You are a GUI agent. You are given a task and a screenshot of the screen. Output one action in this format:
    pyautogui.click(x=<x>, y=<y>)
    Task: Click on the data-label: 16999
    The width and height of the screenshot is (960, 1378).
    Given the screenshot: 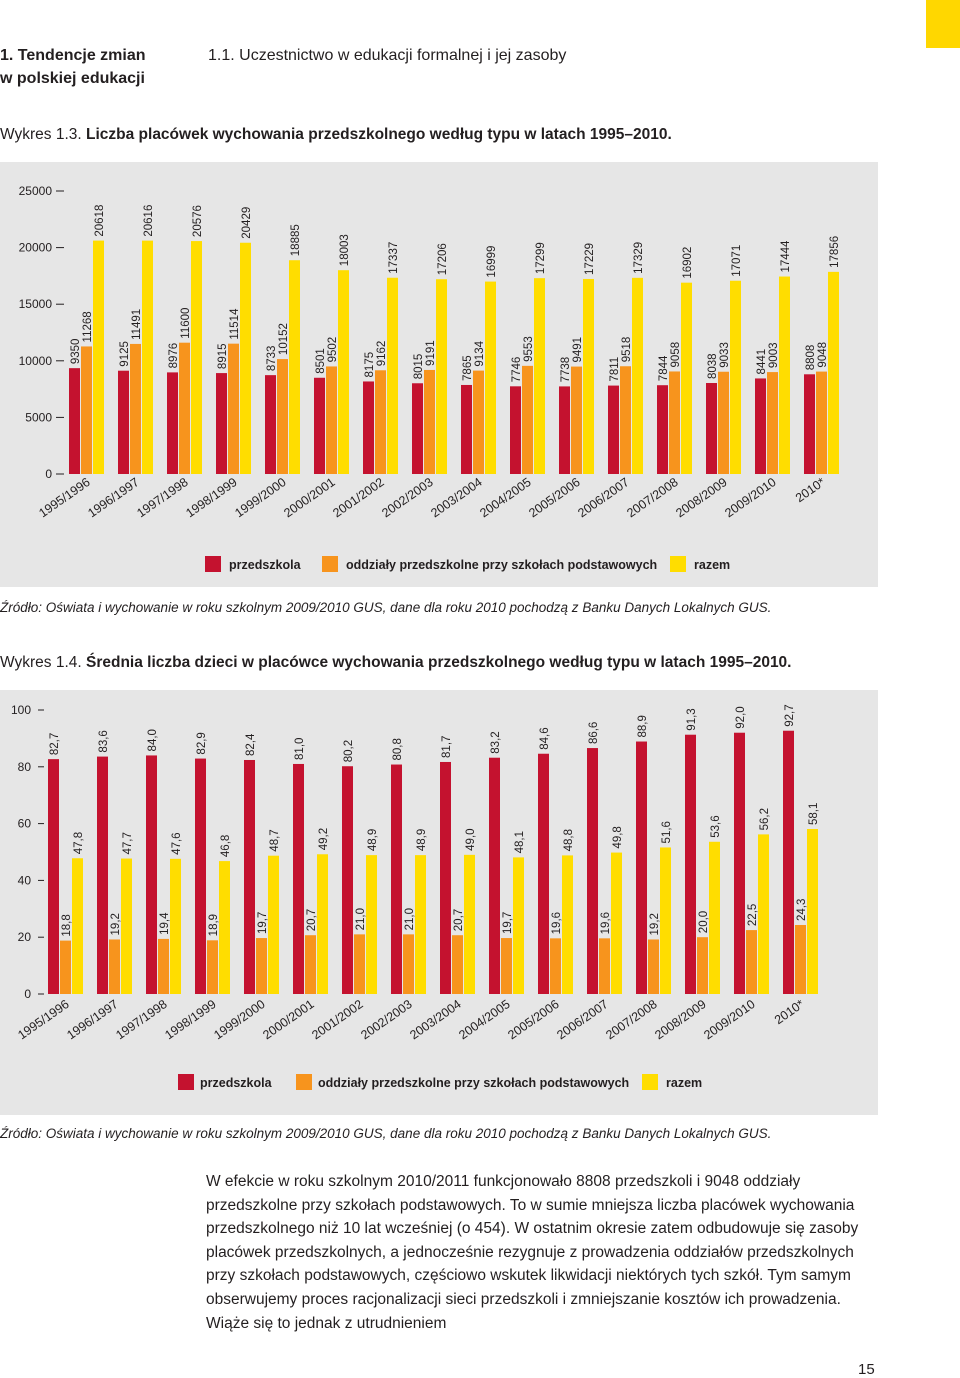 What is the action you would take?
    pyautogui.click(x=492, y=262)
    